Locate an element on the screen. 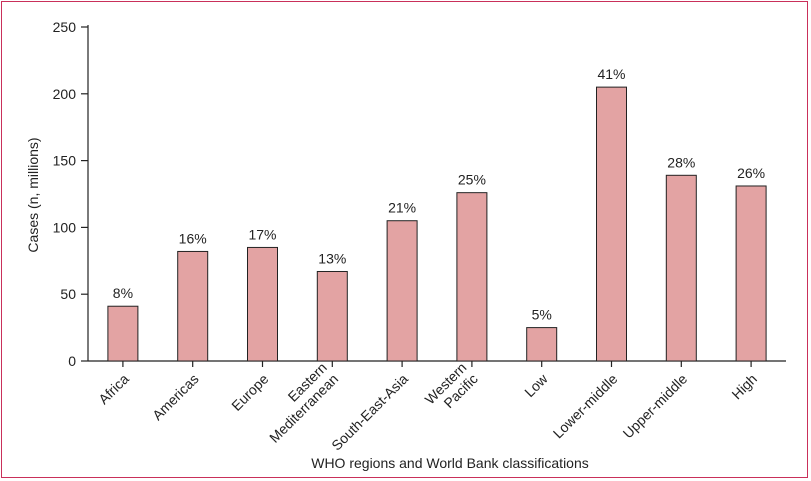 This screenshot has height=481, width=811. x-tick-label-line: Lower-middle is located at coordinates (585, 405).